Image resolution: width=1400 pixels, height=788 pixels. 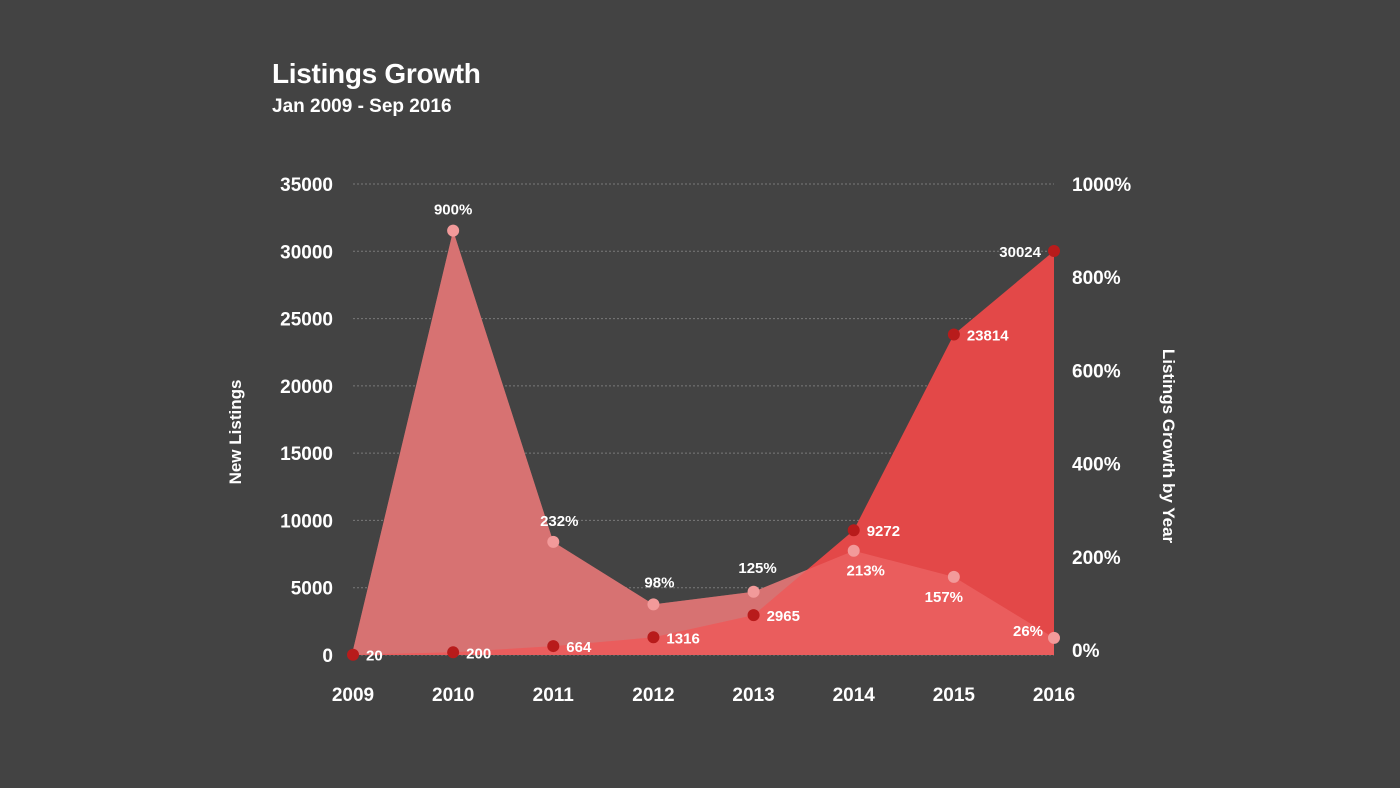 I want to click on chart-title: Listings Growth, so click(x=376, y=73).